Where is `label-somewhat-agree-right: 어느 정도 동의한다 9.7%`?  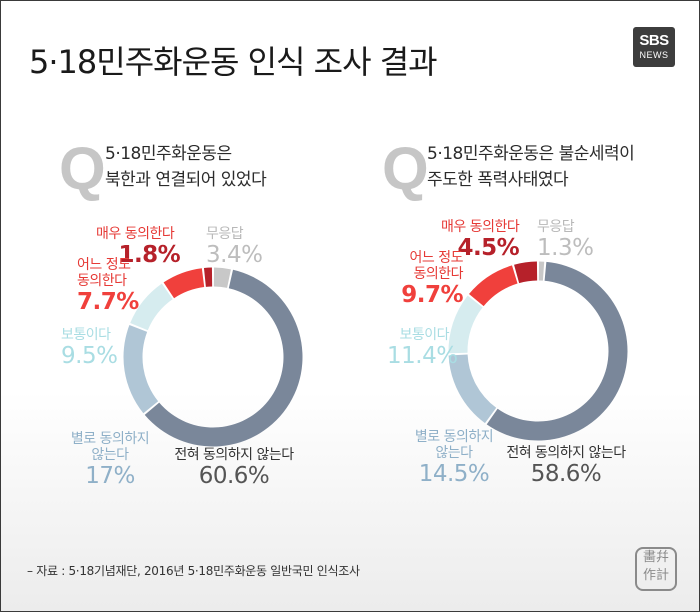
label-somewhat-agree-right: 어느 정도 동의한다 9.7% is located at coordinates (431, 279).